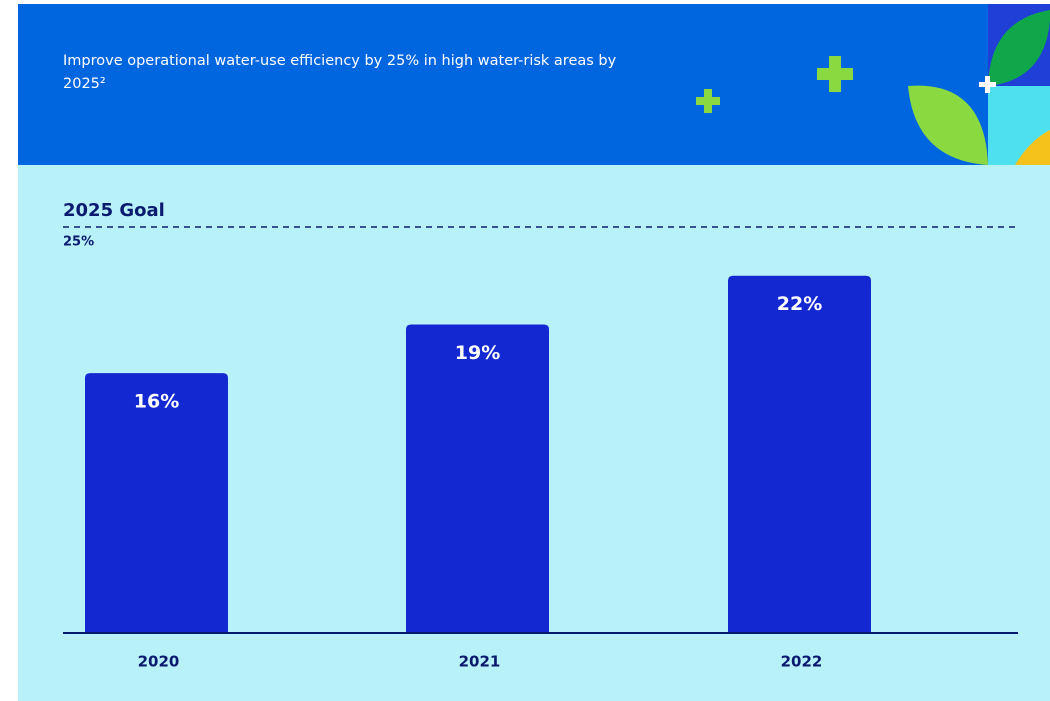 The width and height of the screenshot is (1050, 701). What do you see at coordinates (802, 662) in the screenshot?
I see `x-tick-label: 2022` at bounding box center [802, 662].